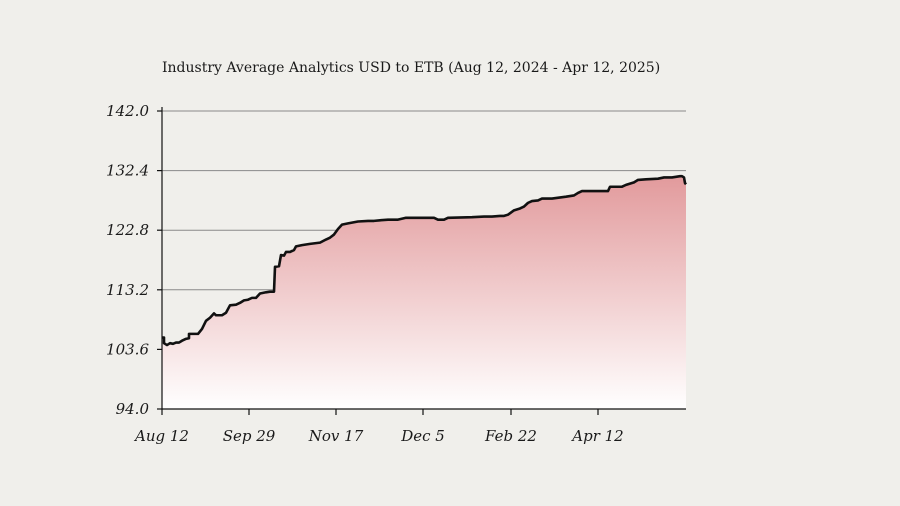  Describe the element at coordinates (336, 436) in the screenshot. I see `x-tick-label: Nov 17` at that location.